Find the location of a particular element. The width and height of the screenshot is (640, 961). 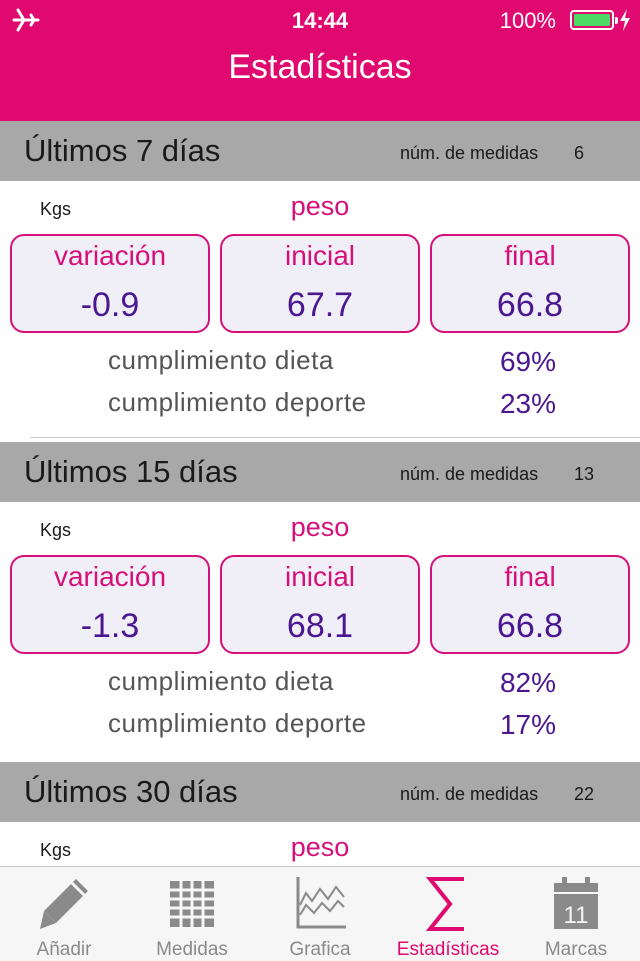

section-title: Últimos 7 días is located at coordinates (122, 150).